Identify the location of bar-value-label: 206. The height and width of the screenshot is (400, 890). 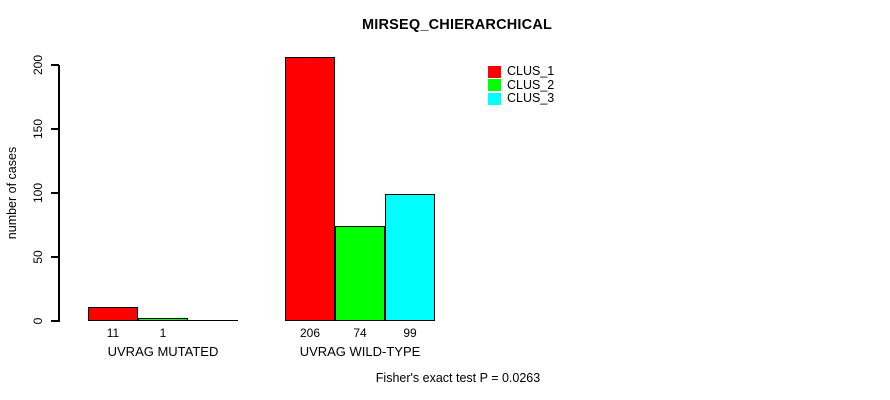
(310, 333).